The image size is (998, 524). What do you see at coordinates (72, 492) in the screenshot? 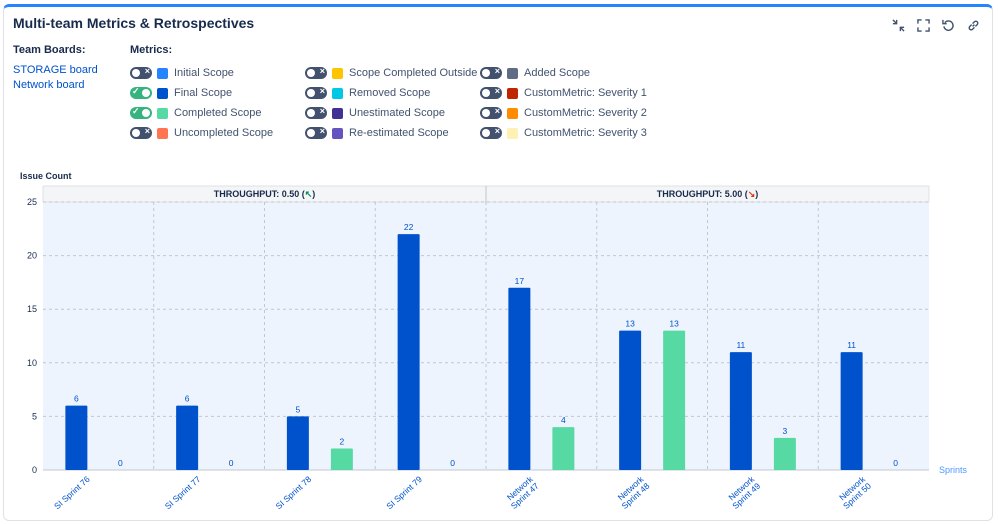
I see `x-tick-label: SI Sprint 76` at bounding box center [72, 492].